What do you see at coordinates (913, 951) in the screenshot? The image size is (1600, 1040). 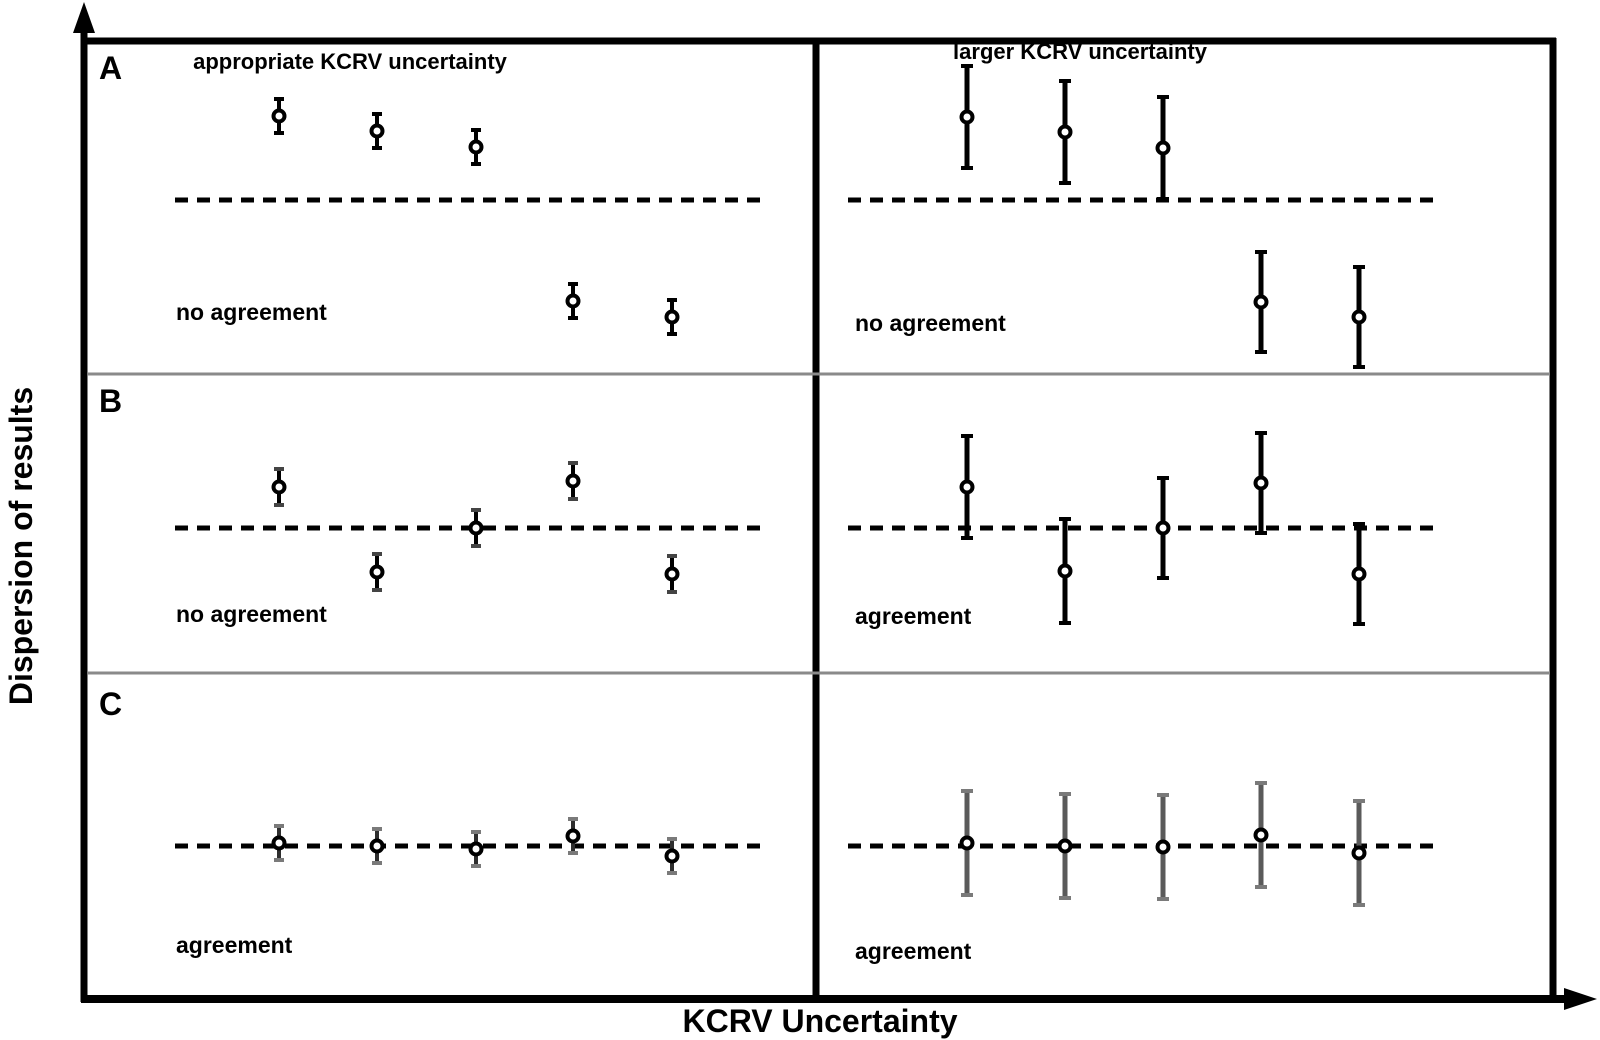 I see `annotation-c-right: agreement` at bounding box center [913, 951].